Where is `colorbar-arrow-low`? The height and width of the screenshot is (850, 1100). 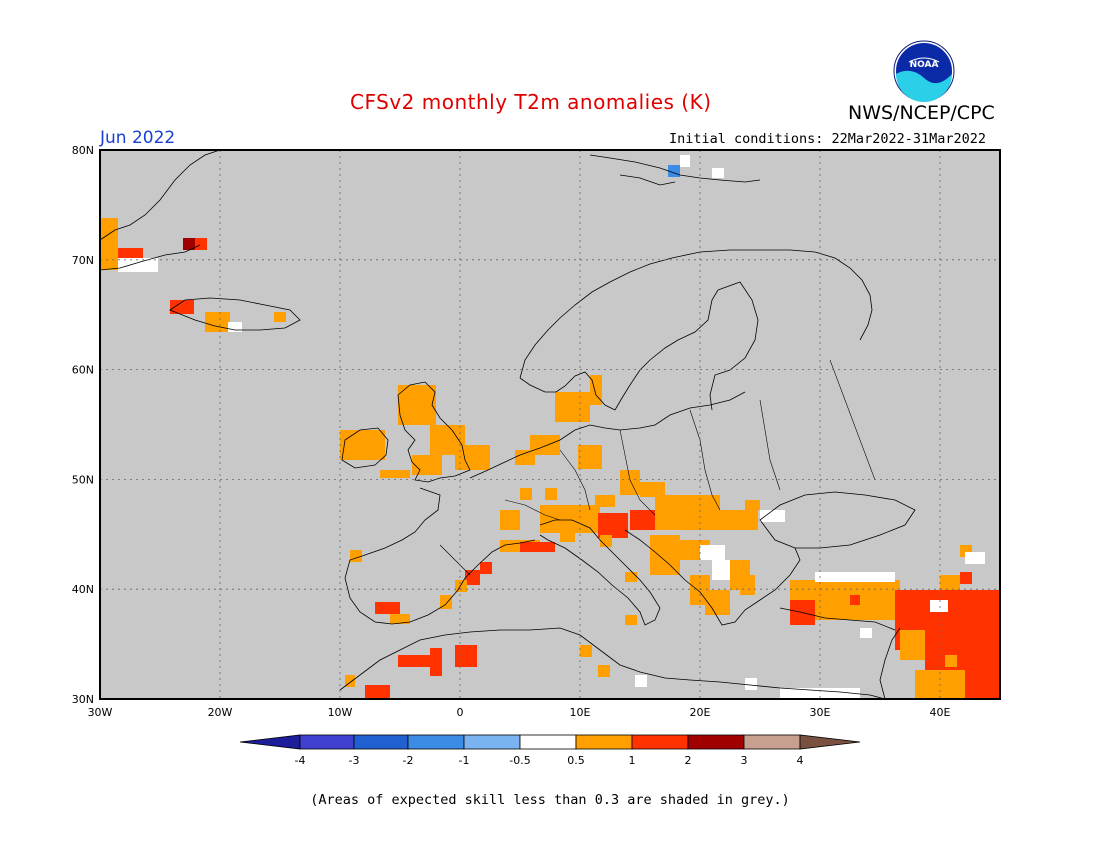
colorbar-arrow-low is located at coordinates (270, 742).